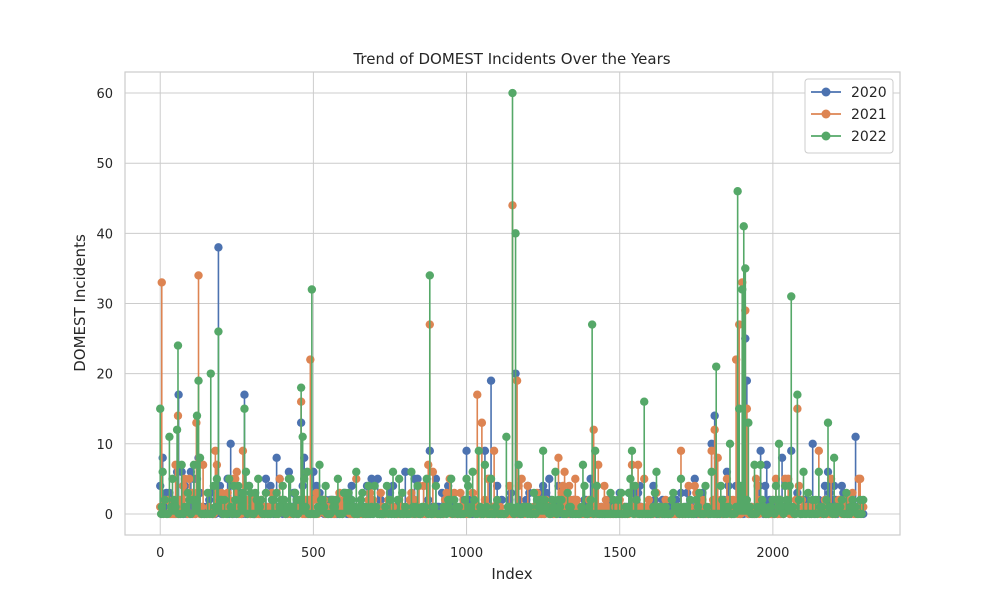 The width and height of the screenshot is (1000, 600). Describe the element at coordinates (313, 553) in the screenshot. I see `x-tick-label: 500` at that location.